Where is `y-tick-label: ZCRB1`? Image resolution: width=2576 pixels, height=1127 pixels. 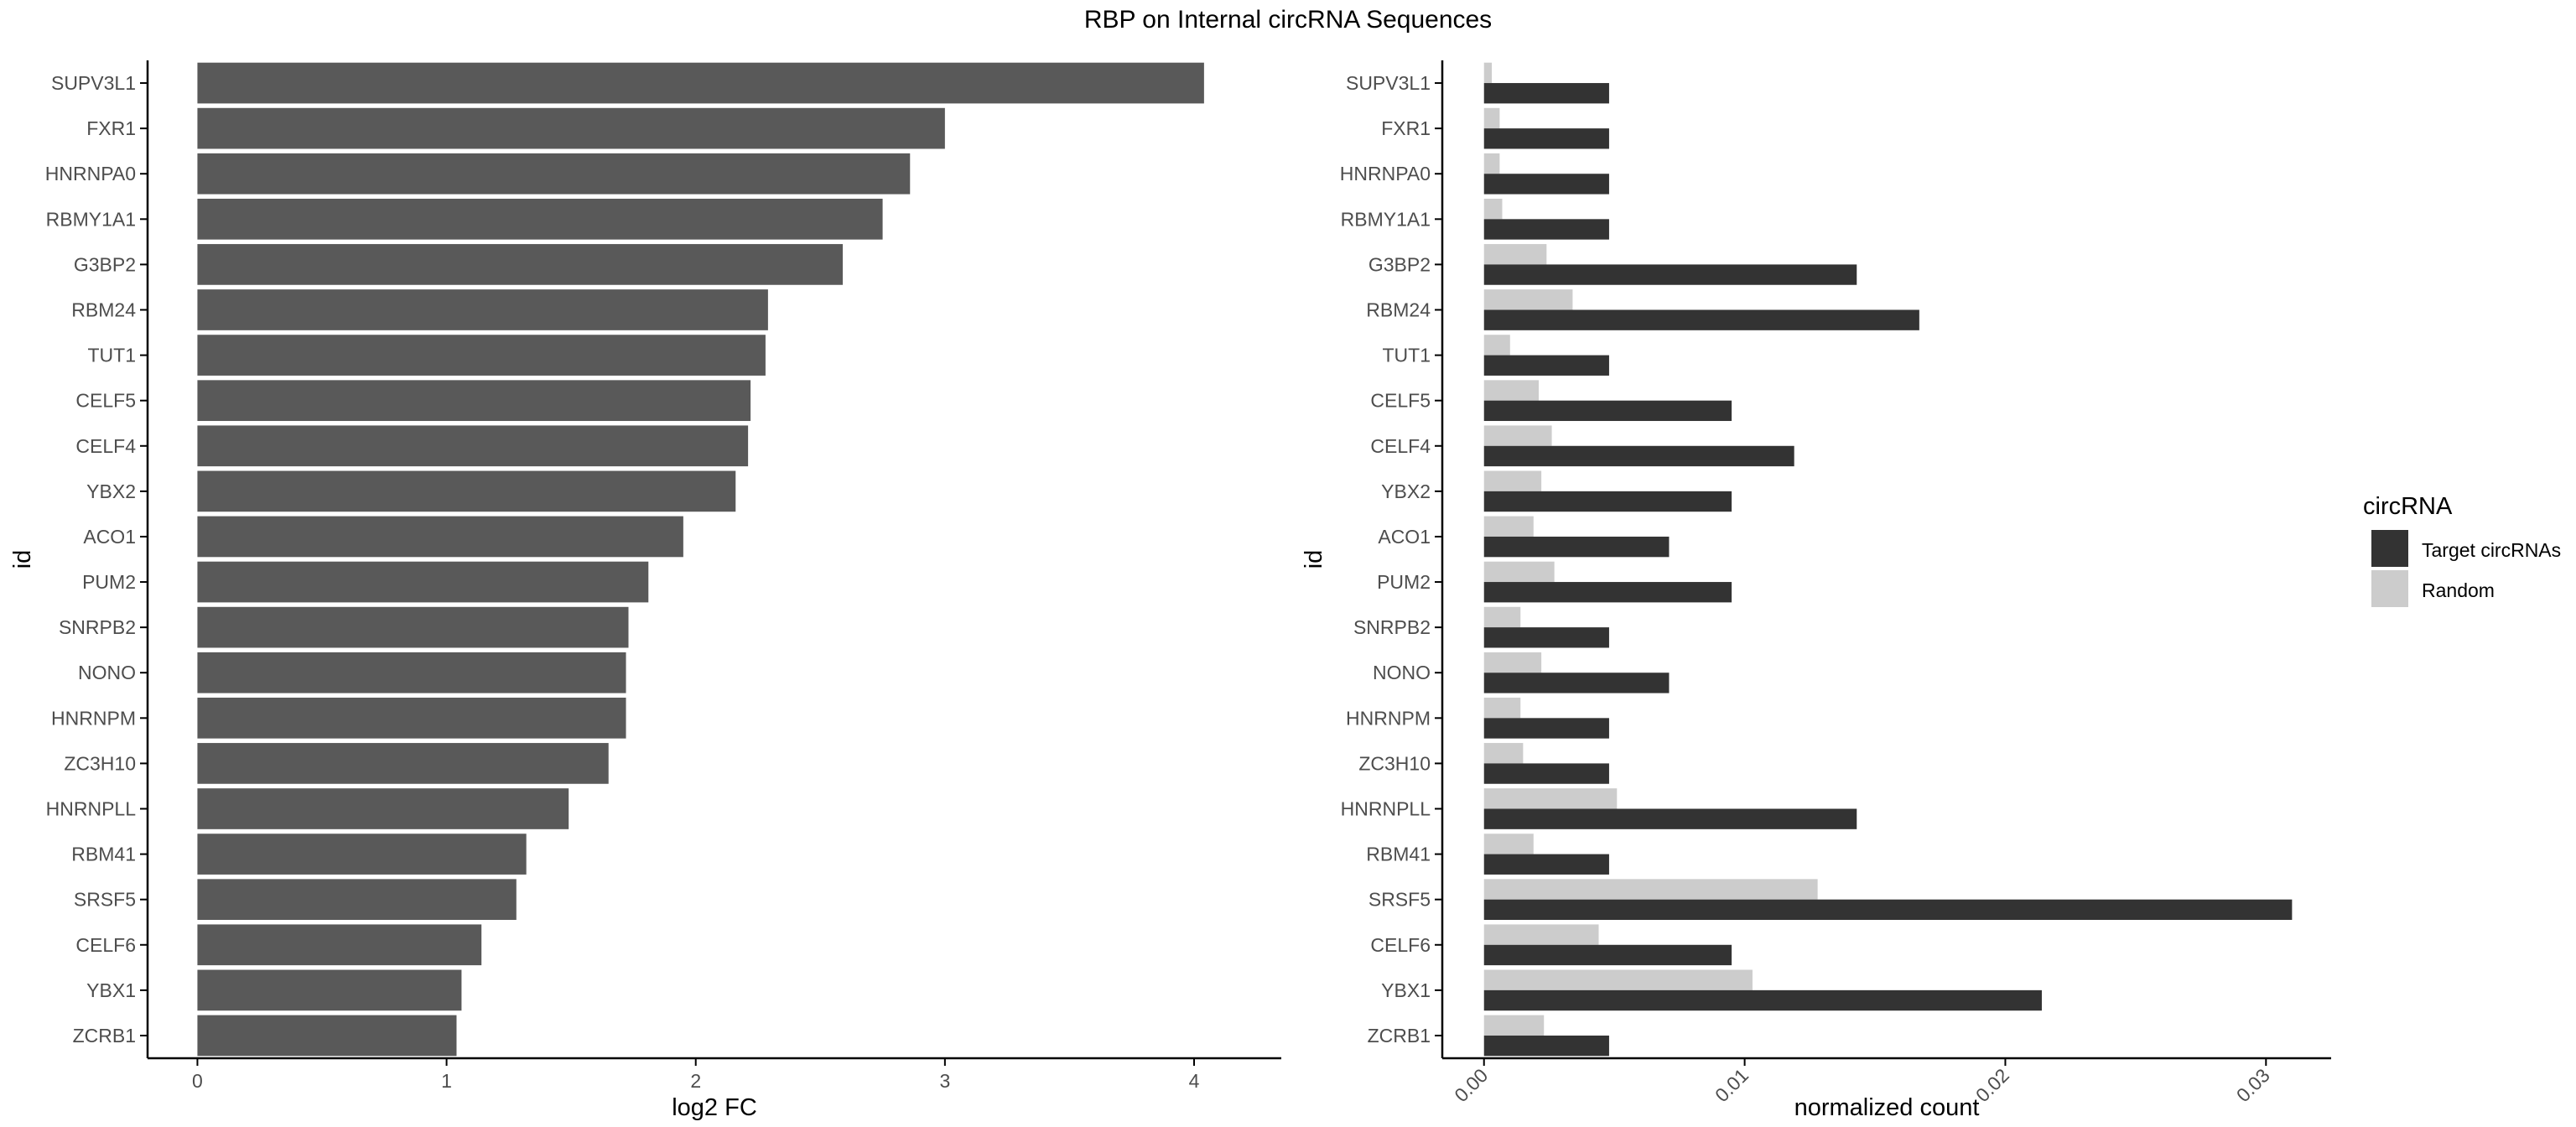
y-tick-label: ZCRB1 is located at coordinates (104, 1035).